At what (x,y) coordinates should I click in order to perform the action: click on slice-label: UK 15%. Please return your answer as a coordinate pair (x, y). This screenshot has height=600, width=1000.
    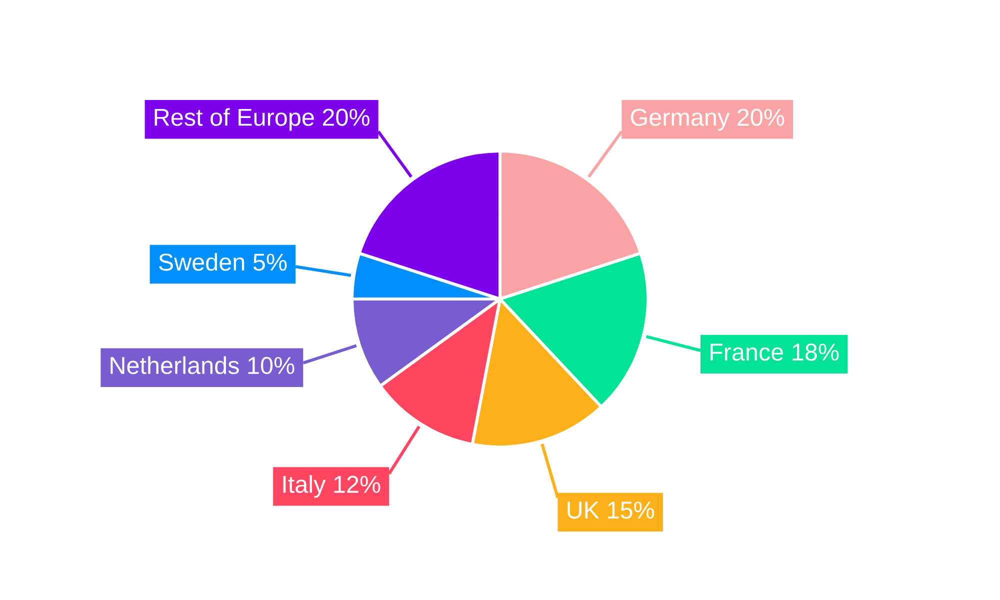
    Looking at the image, I should click on (611, 510).